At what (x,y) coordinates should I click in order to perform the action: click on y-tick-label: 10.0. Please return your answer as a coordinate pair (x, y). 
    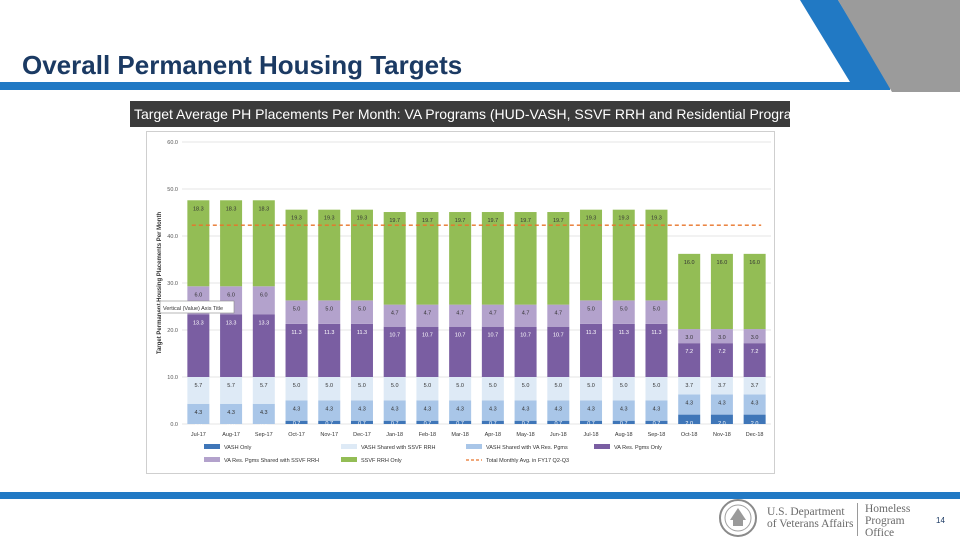
    Looking at the image, I should click on (172, 378).